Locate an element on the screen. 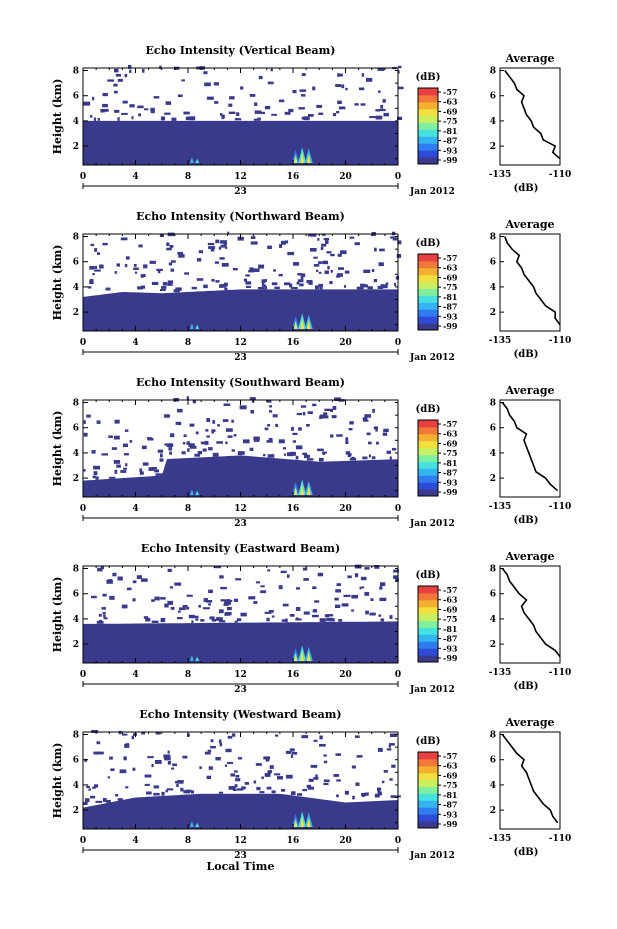  bright-echo-core is located at coordinates (191, 326).